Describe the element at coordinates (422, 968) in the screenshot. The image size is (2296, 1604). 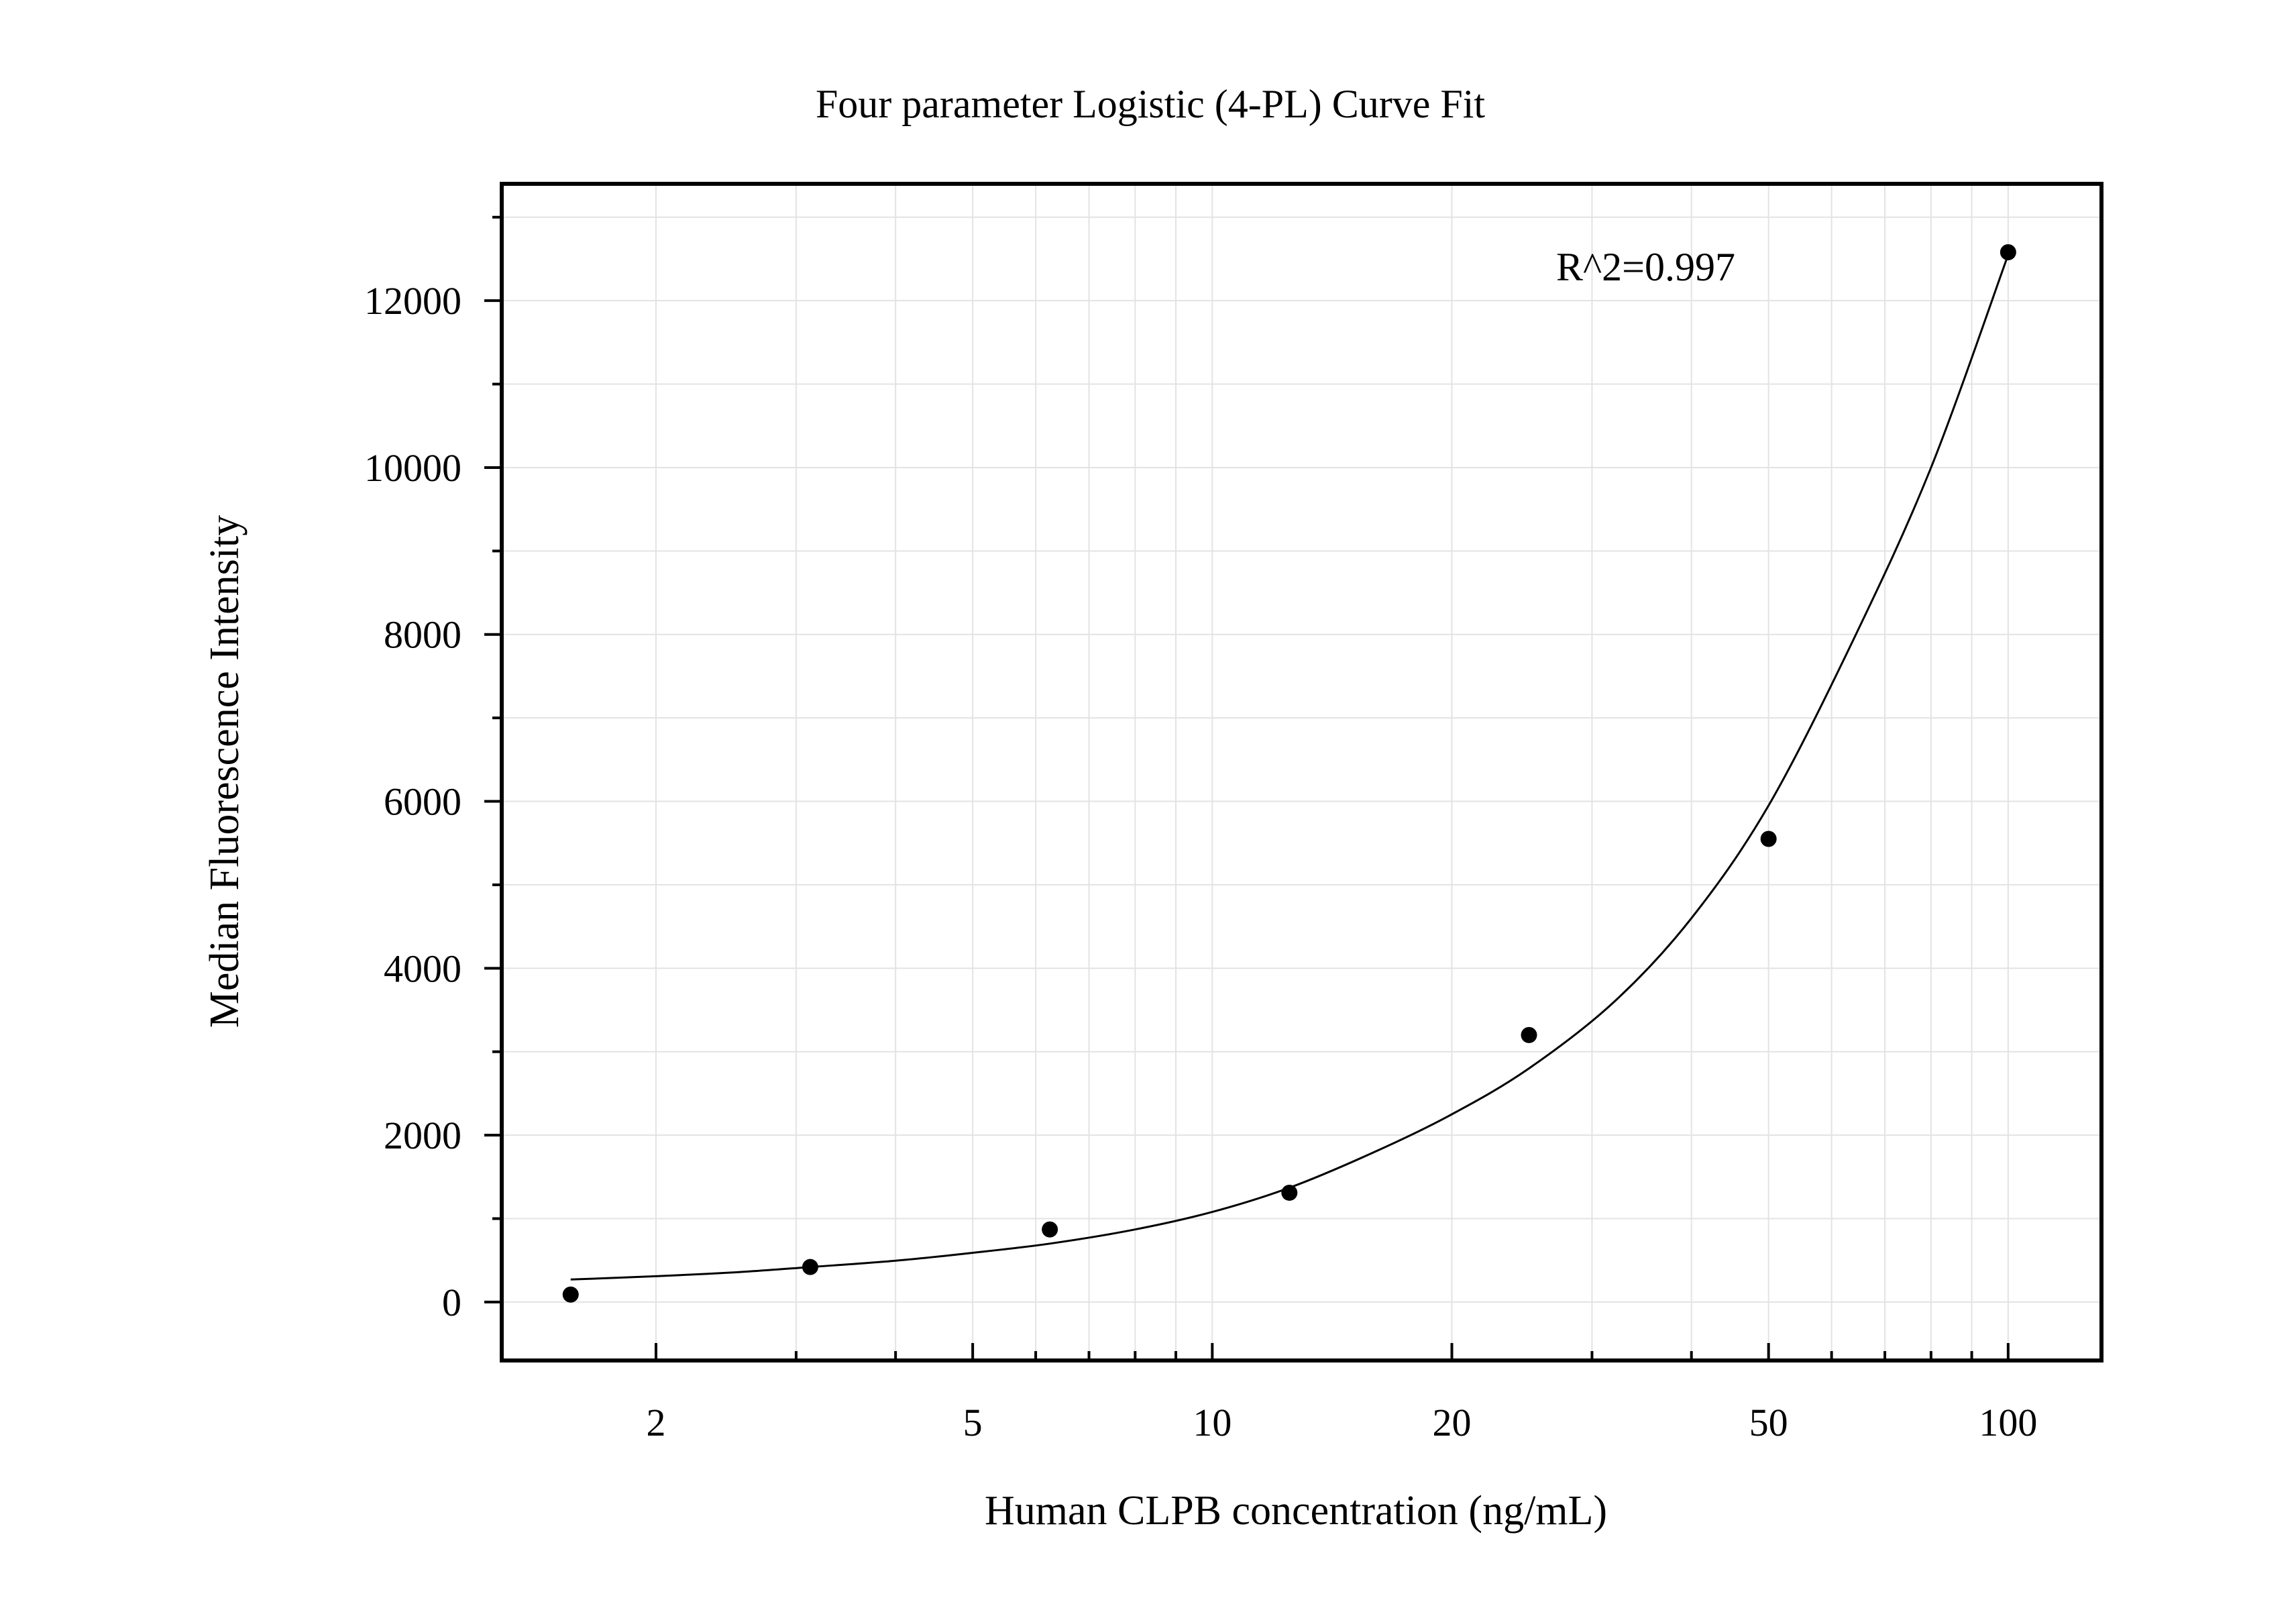
I see `y-tick-label: 4000` at that location.